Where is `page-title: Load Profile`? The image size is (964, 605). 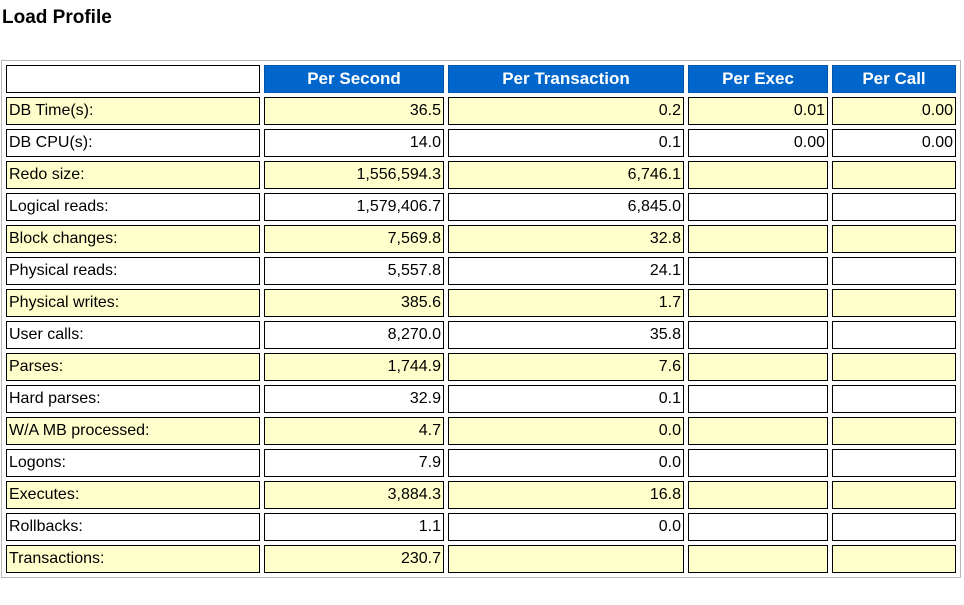
page-title: Load Profile is located at coordinates (57, 17).